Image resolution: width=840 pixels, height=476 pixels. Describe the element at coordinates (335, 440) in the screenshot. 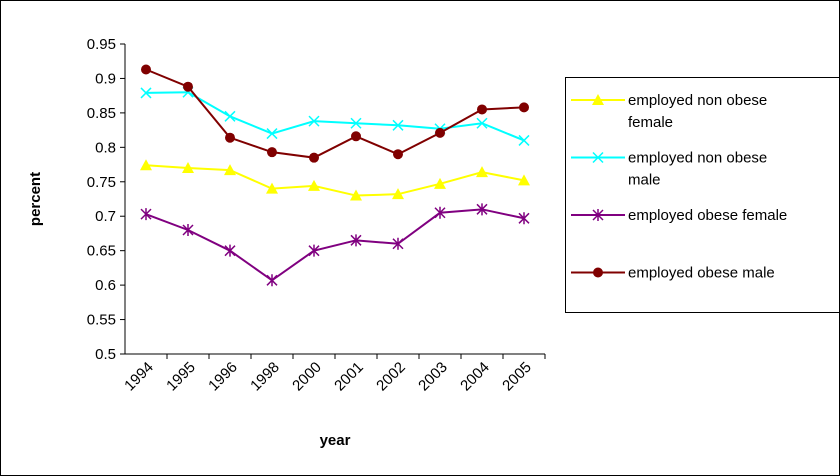

I see `x-axis-label: year` at that location.